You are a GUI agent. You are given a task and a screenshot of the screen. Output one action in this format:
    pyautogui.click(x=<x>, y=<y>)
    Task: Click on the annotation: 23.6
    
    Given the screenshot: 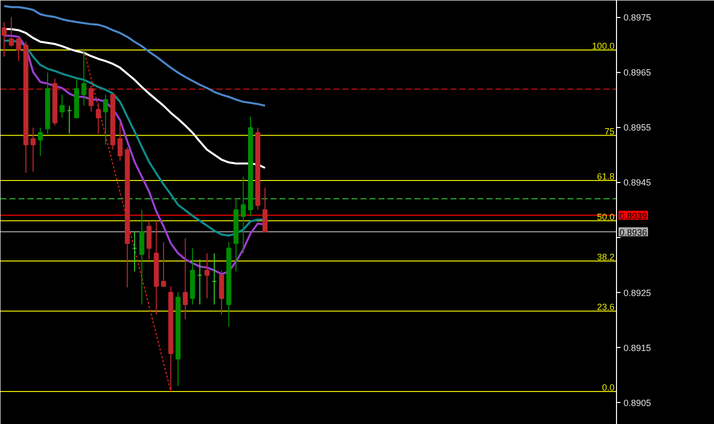 What is the action you would take?
    pyautogui.click(x=605, y=307)
    